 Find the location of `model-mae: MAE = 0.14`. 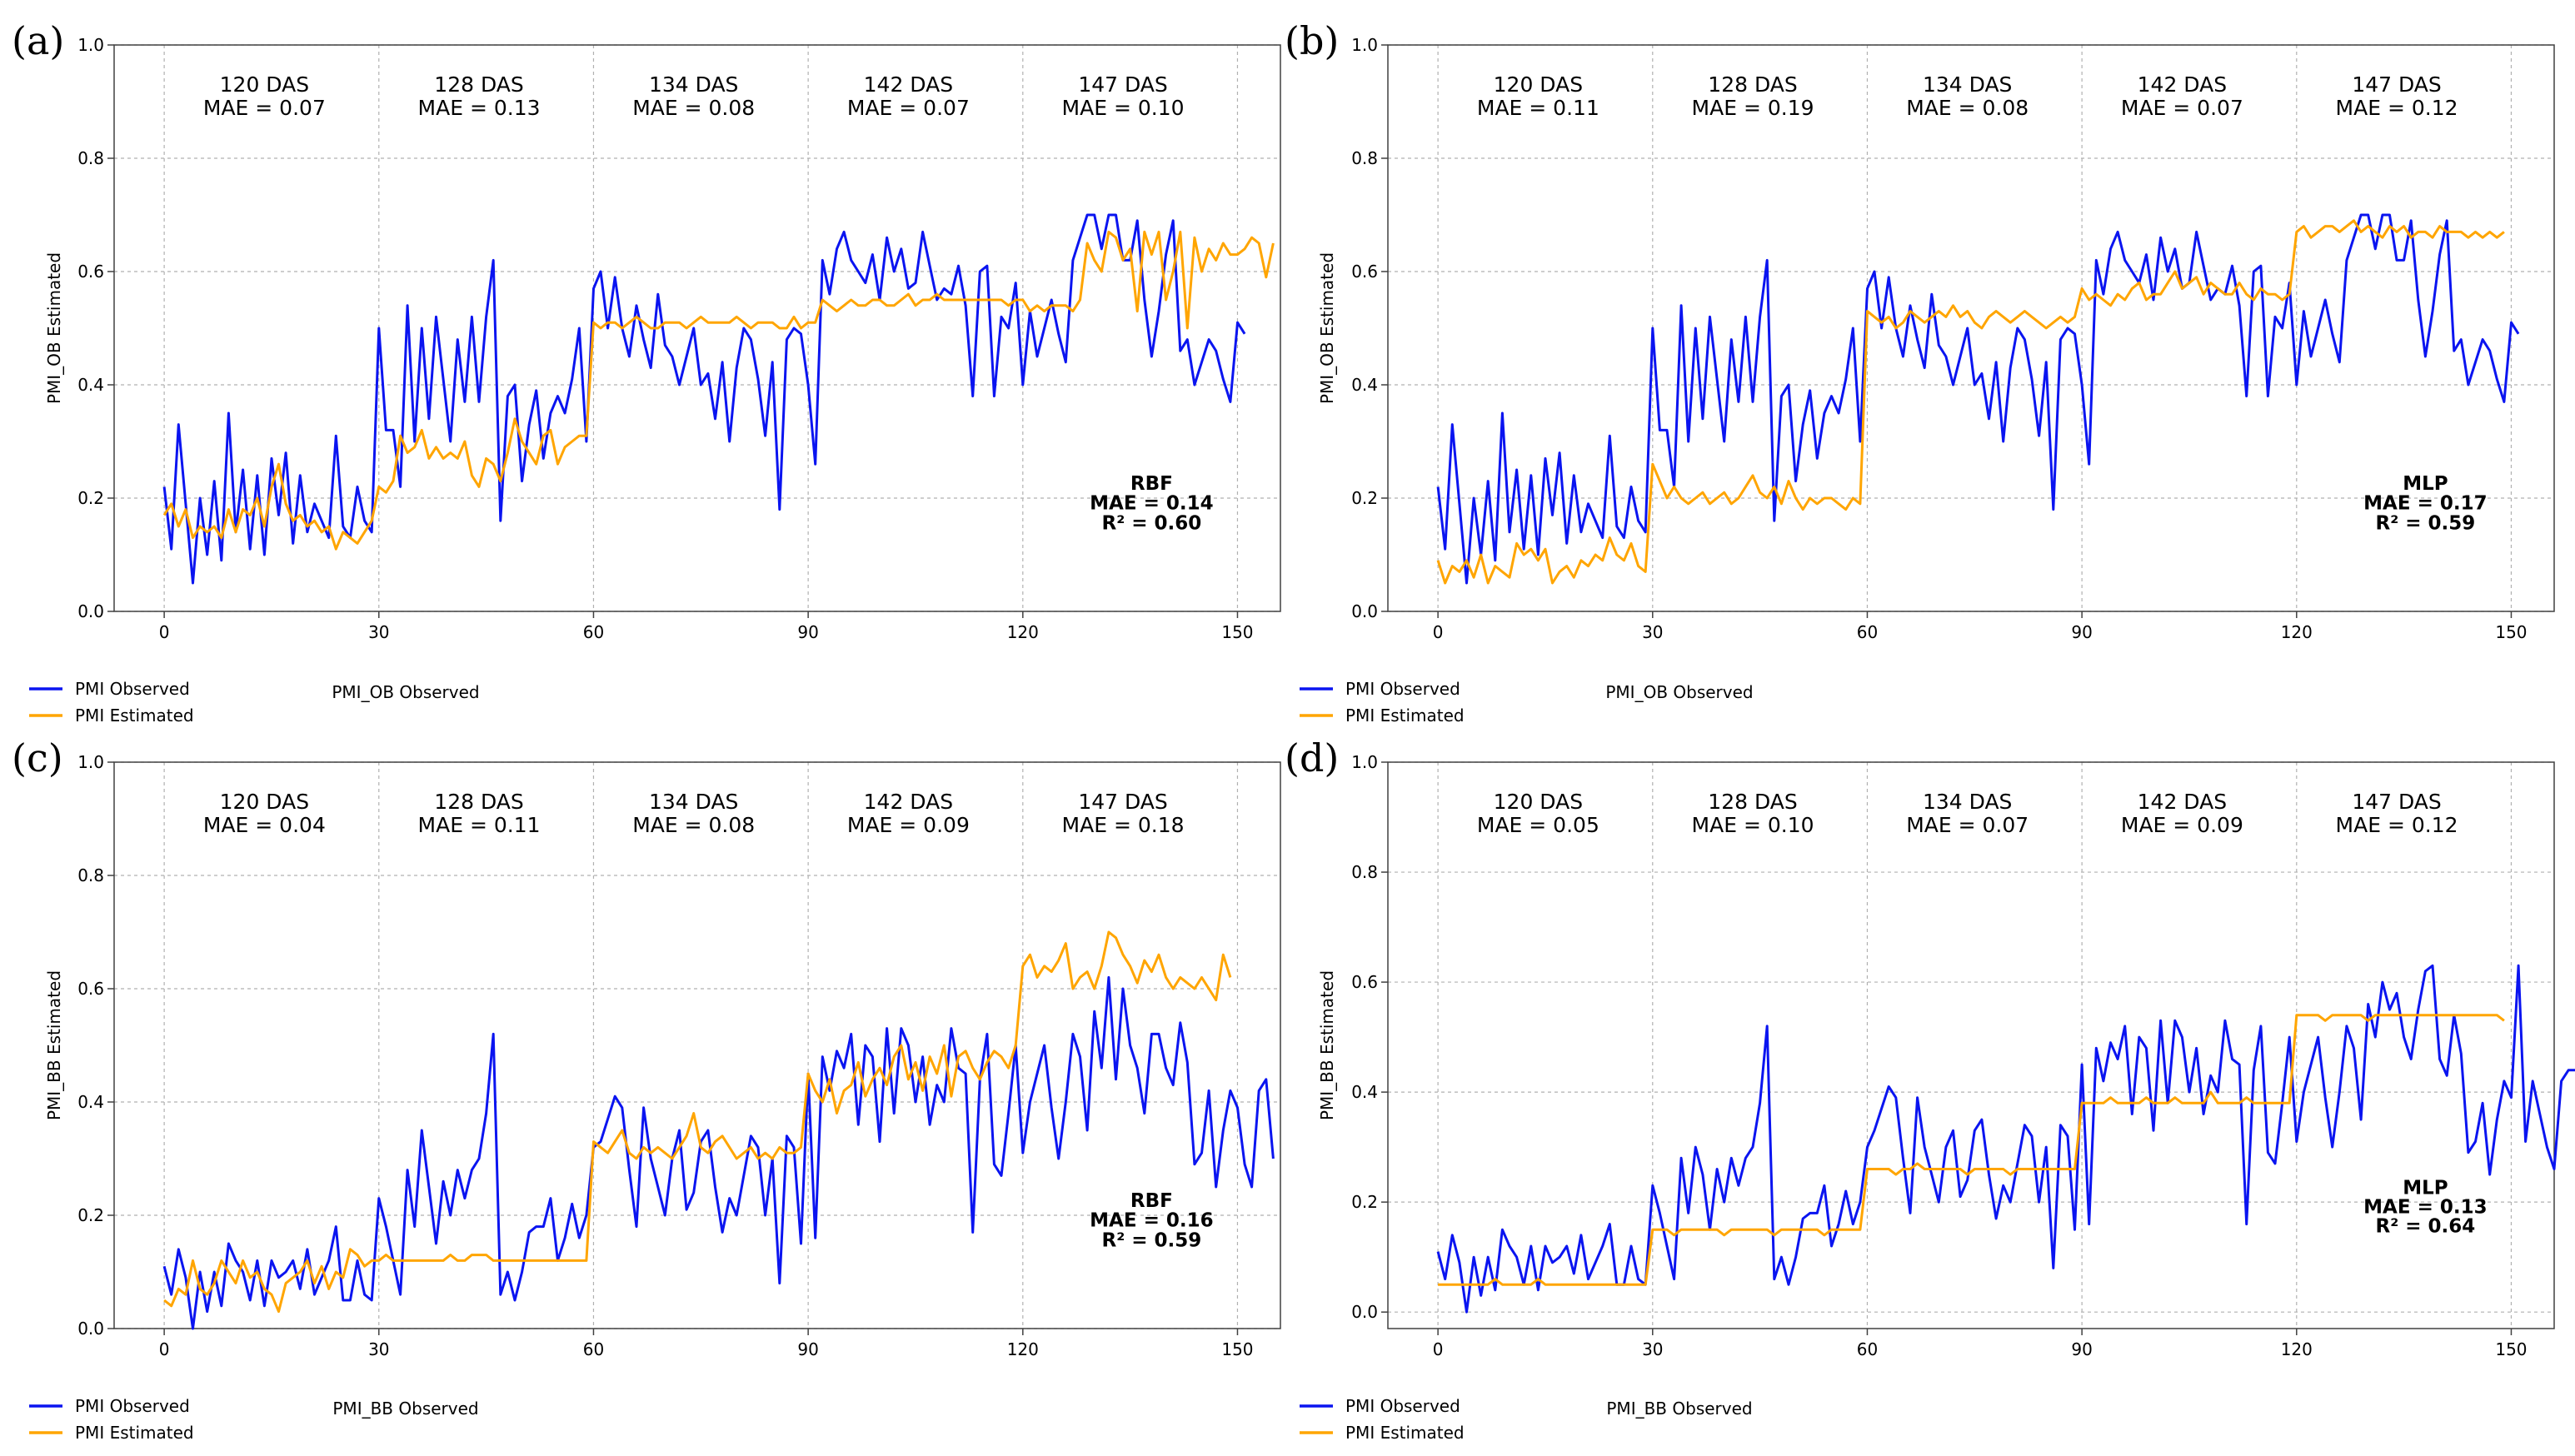

model-mae: MAE = 0.14 is located at coordinates (1151, 504).